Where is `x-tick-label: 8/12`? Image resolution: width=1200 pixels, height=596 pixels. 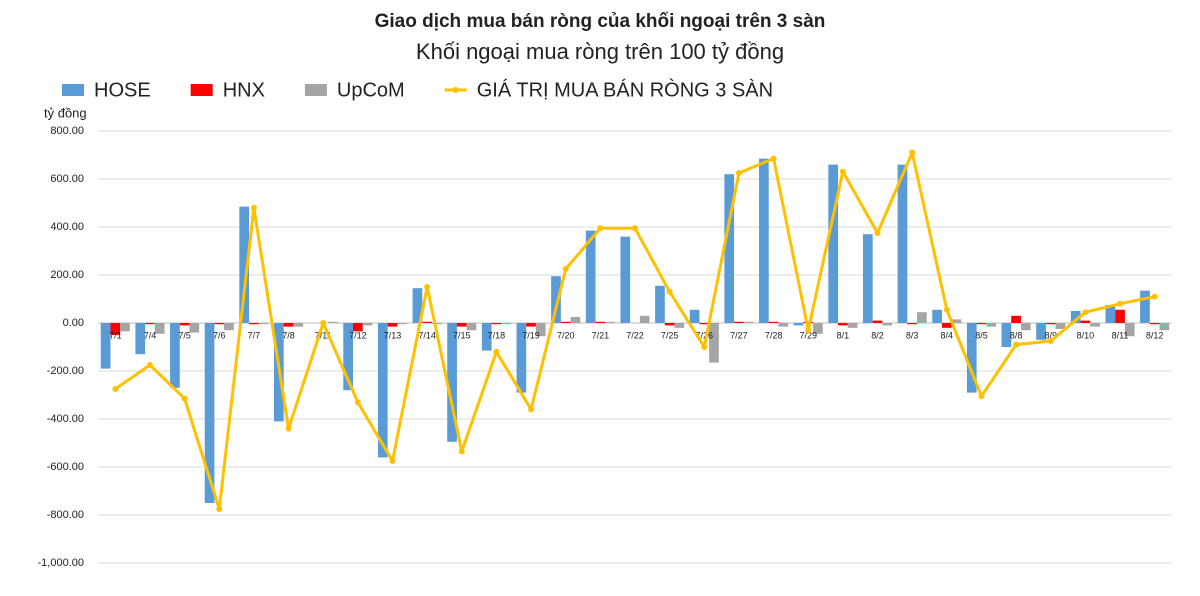
x-tick-label: 8/12 is located at coordinates (1155, 335).